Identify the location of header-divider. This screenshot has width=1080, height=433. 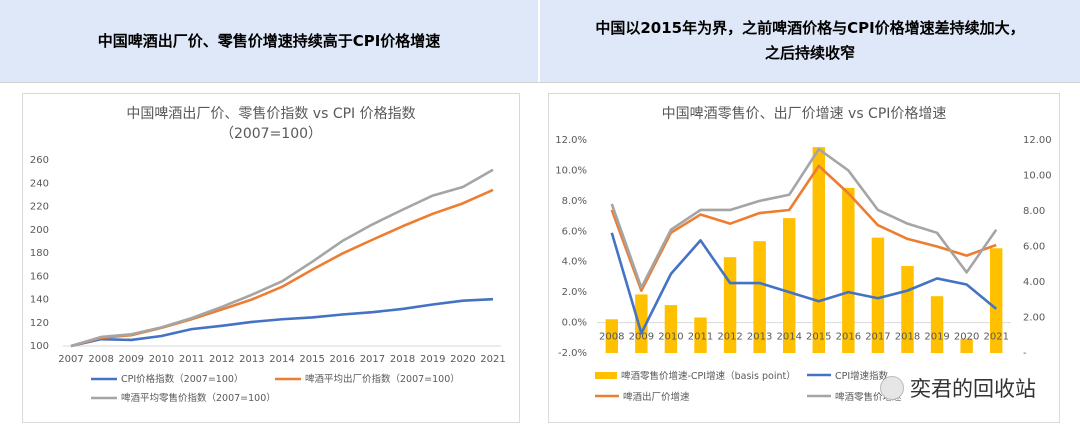
(539, 216).